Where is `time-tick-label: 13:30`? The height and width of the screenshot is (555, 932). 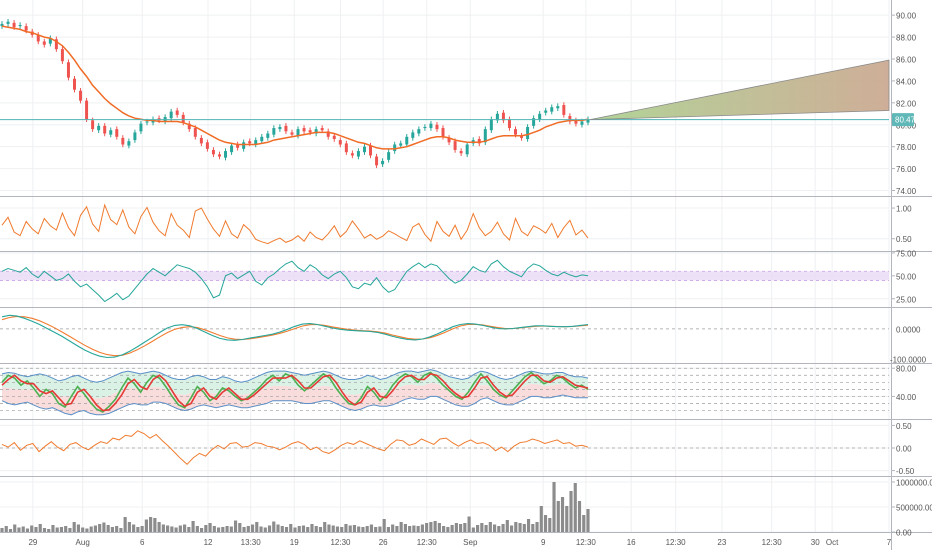 time-tick-label: 13:30 is located at coordinates (251, 542).